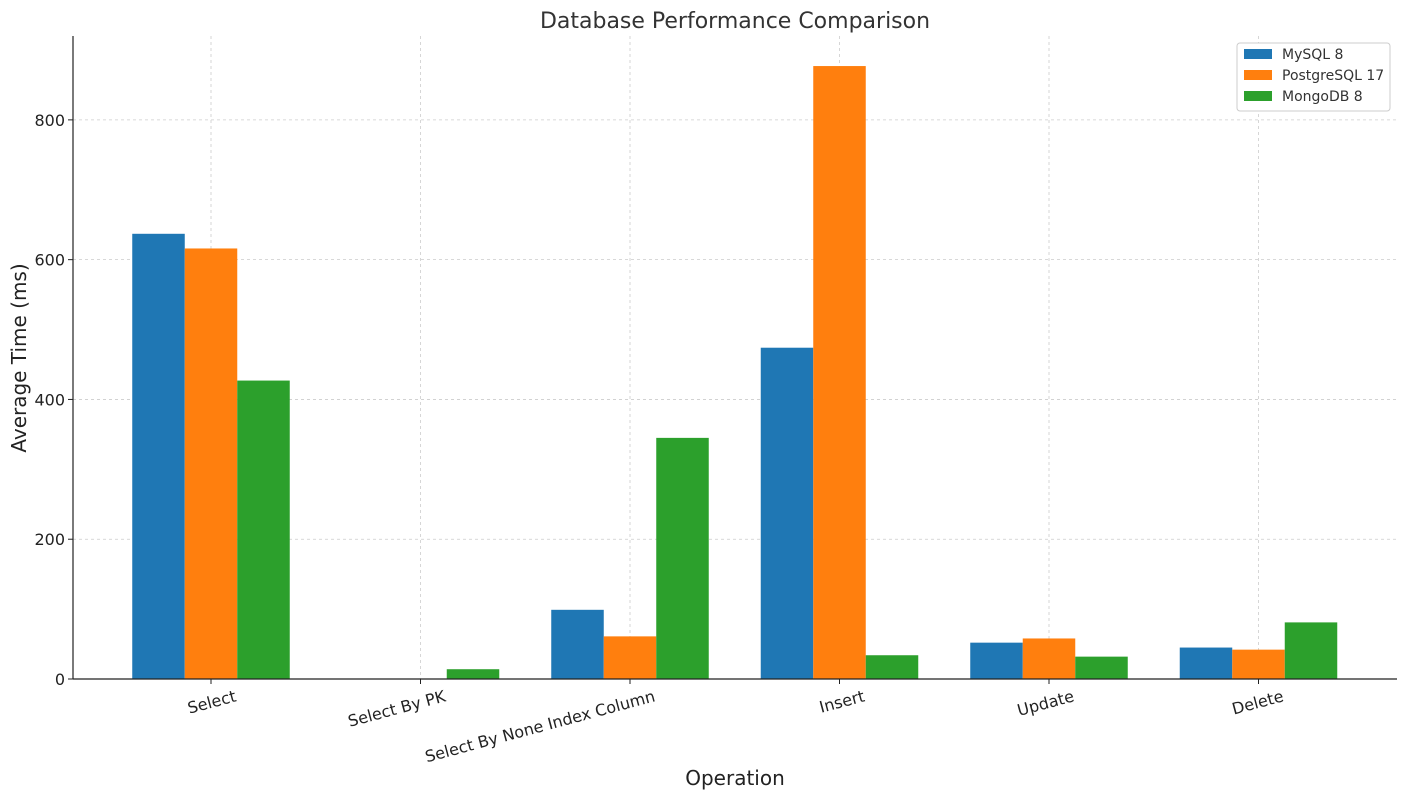 This screenshot has width=1407, height=800. I want to click on legend: MySQL 8 PostgreSQL 17 MongoDB 8, so click(1313, 77).